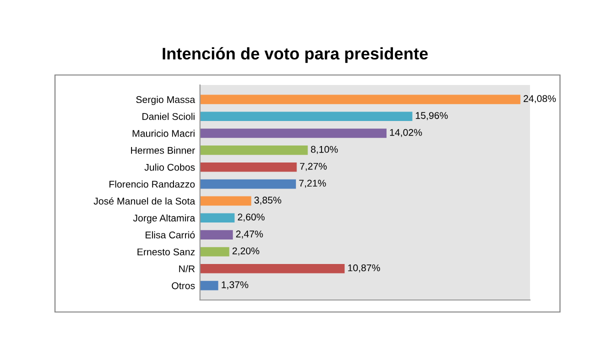  I want to click on data-label: 3,85%, so click(268, 200).